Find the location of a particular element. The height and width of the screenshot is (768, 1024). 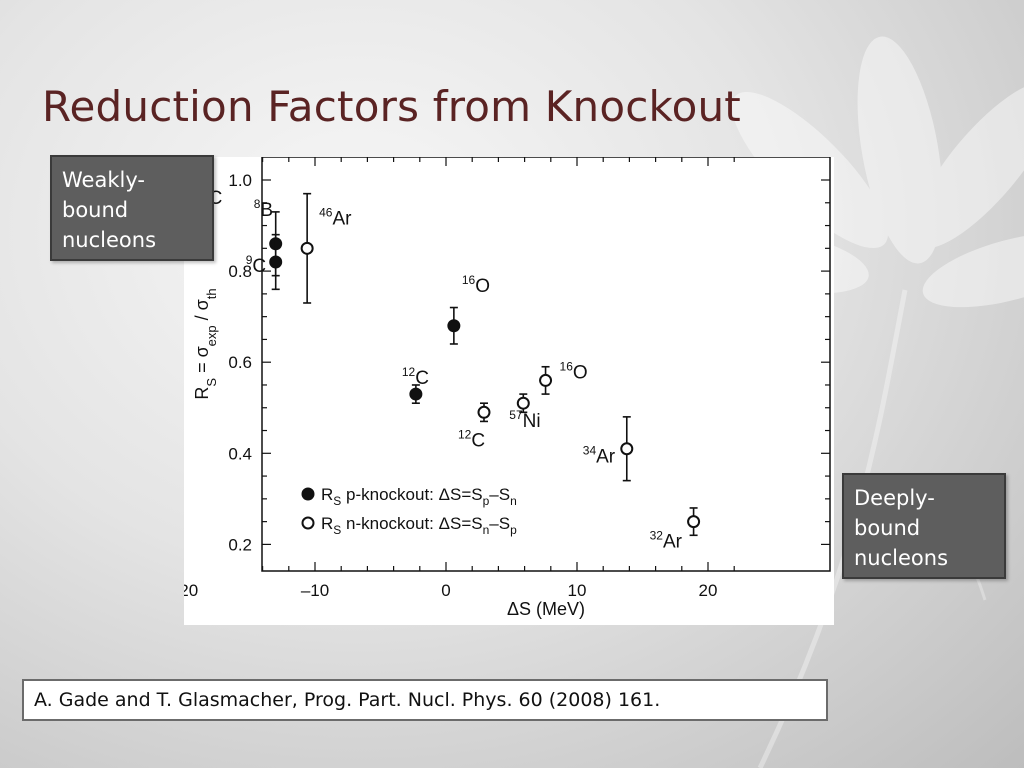

legend-n-knockout-label: RS n-knockout: ΔS=Sn–Sp is located at coordinates (419, 525).